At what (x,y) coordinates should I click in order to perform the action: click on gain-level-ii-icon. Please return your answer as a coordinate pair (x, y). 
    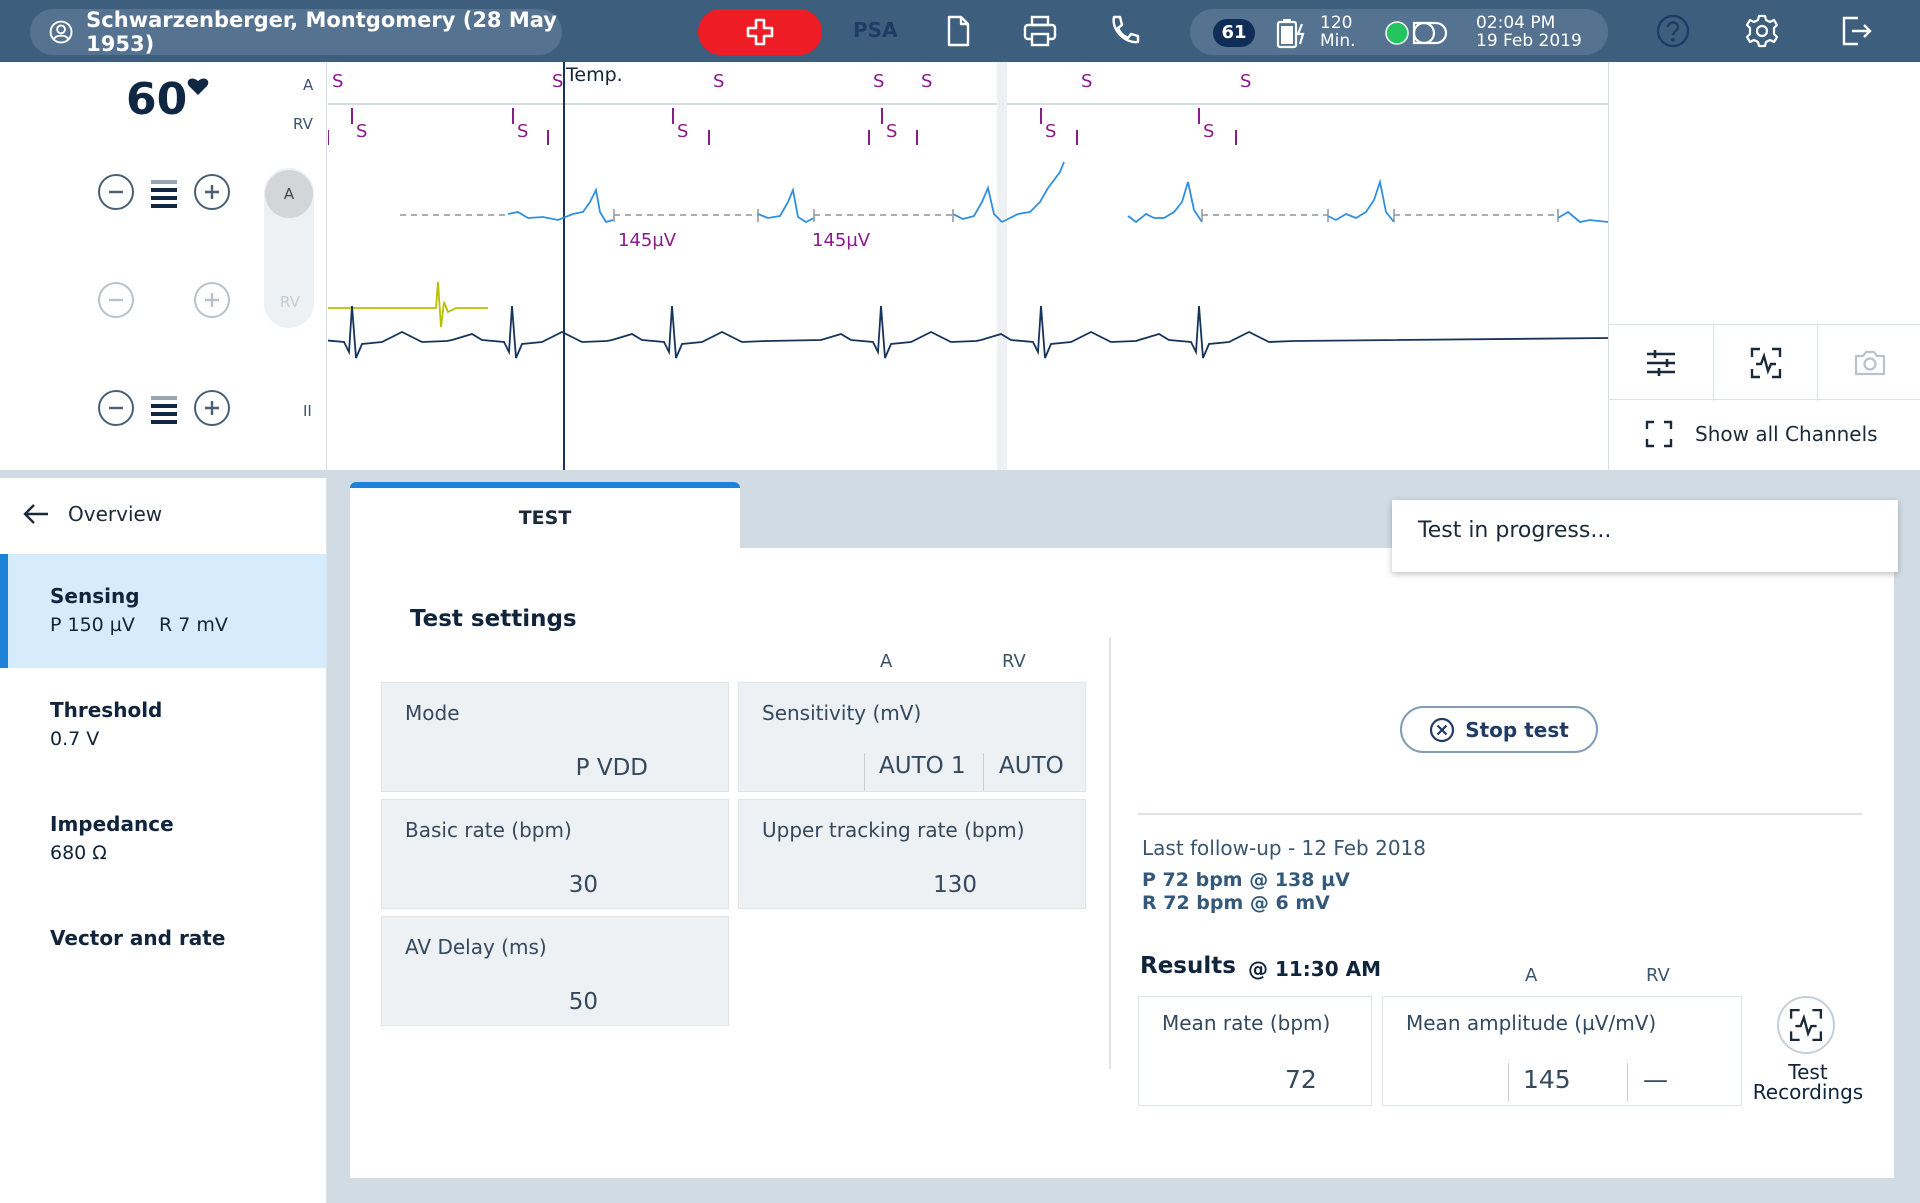
    Looking at the image, I should click on (164, 410).